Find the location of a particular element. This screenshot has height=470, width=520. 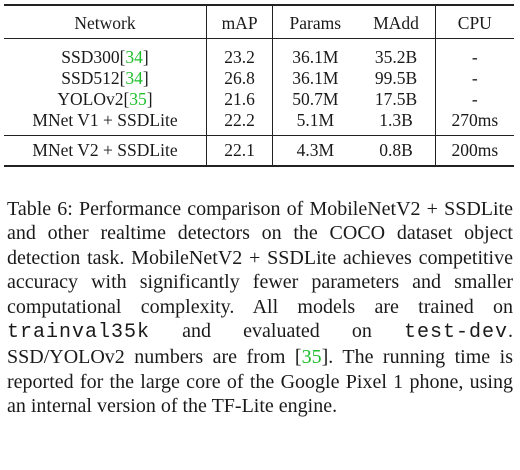

table-row-highlight: MNet V2 + SSDLite 22.1 4.3M 0.8B 200ms is located at coordinates (259, 151).